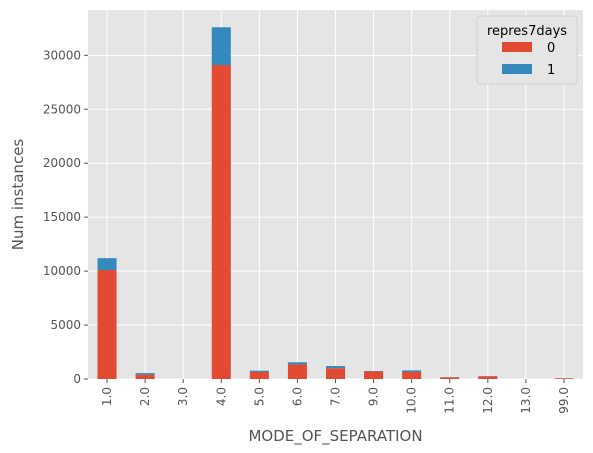 Image resolution: width=593 pixels, height=453 pixels. What do you see at coordinates (62, 217) in the screenshot?
I see `y-tick-label-3: 15000` at bounding box center [62, 217].